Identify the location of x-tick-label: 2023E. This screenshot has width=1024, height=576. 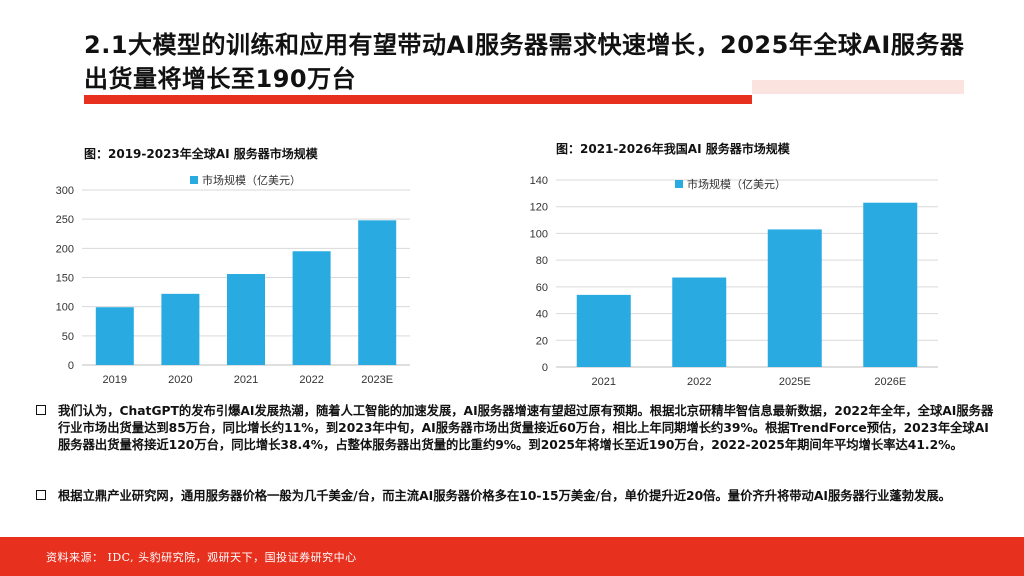
(377, 380).